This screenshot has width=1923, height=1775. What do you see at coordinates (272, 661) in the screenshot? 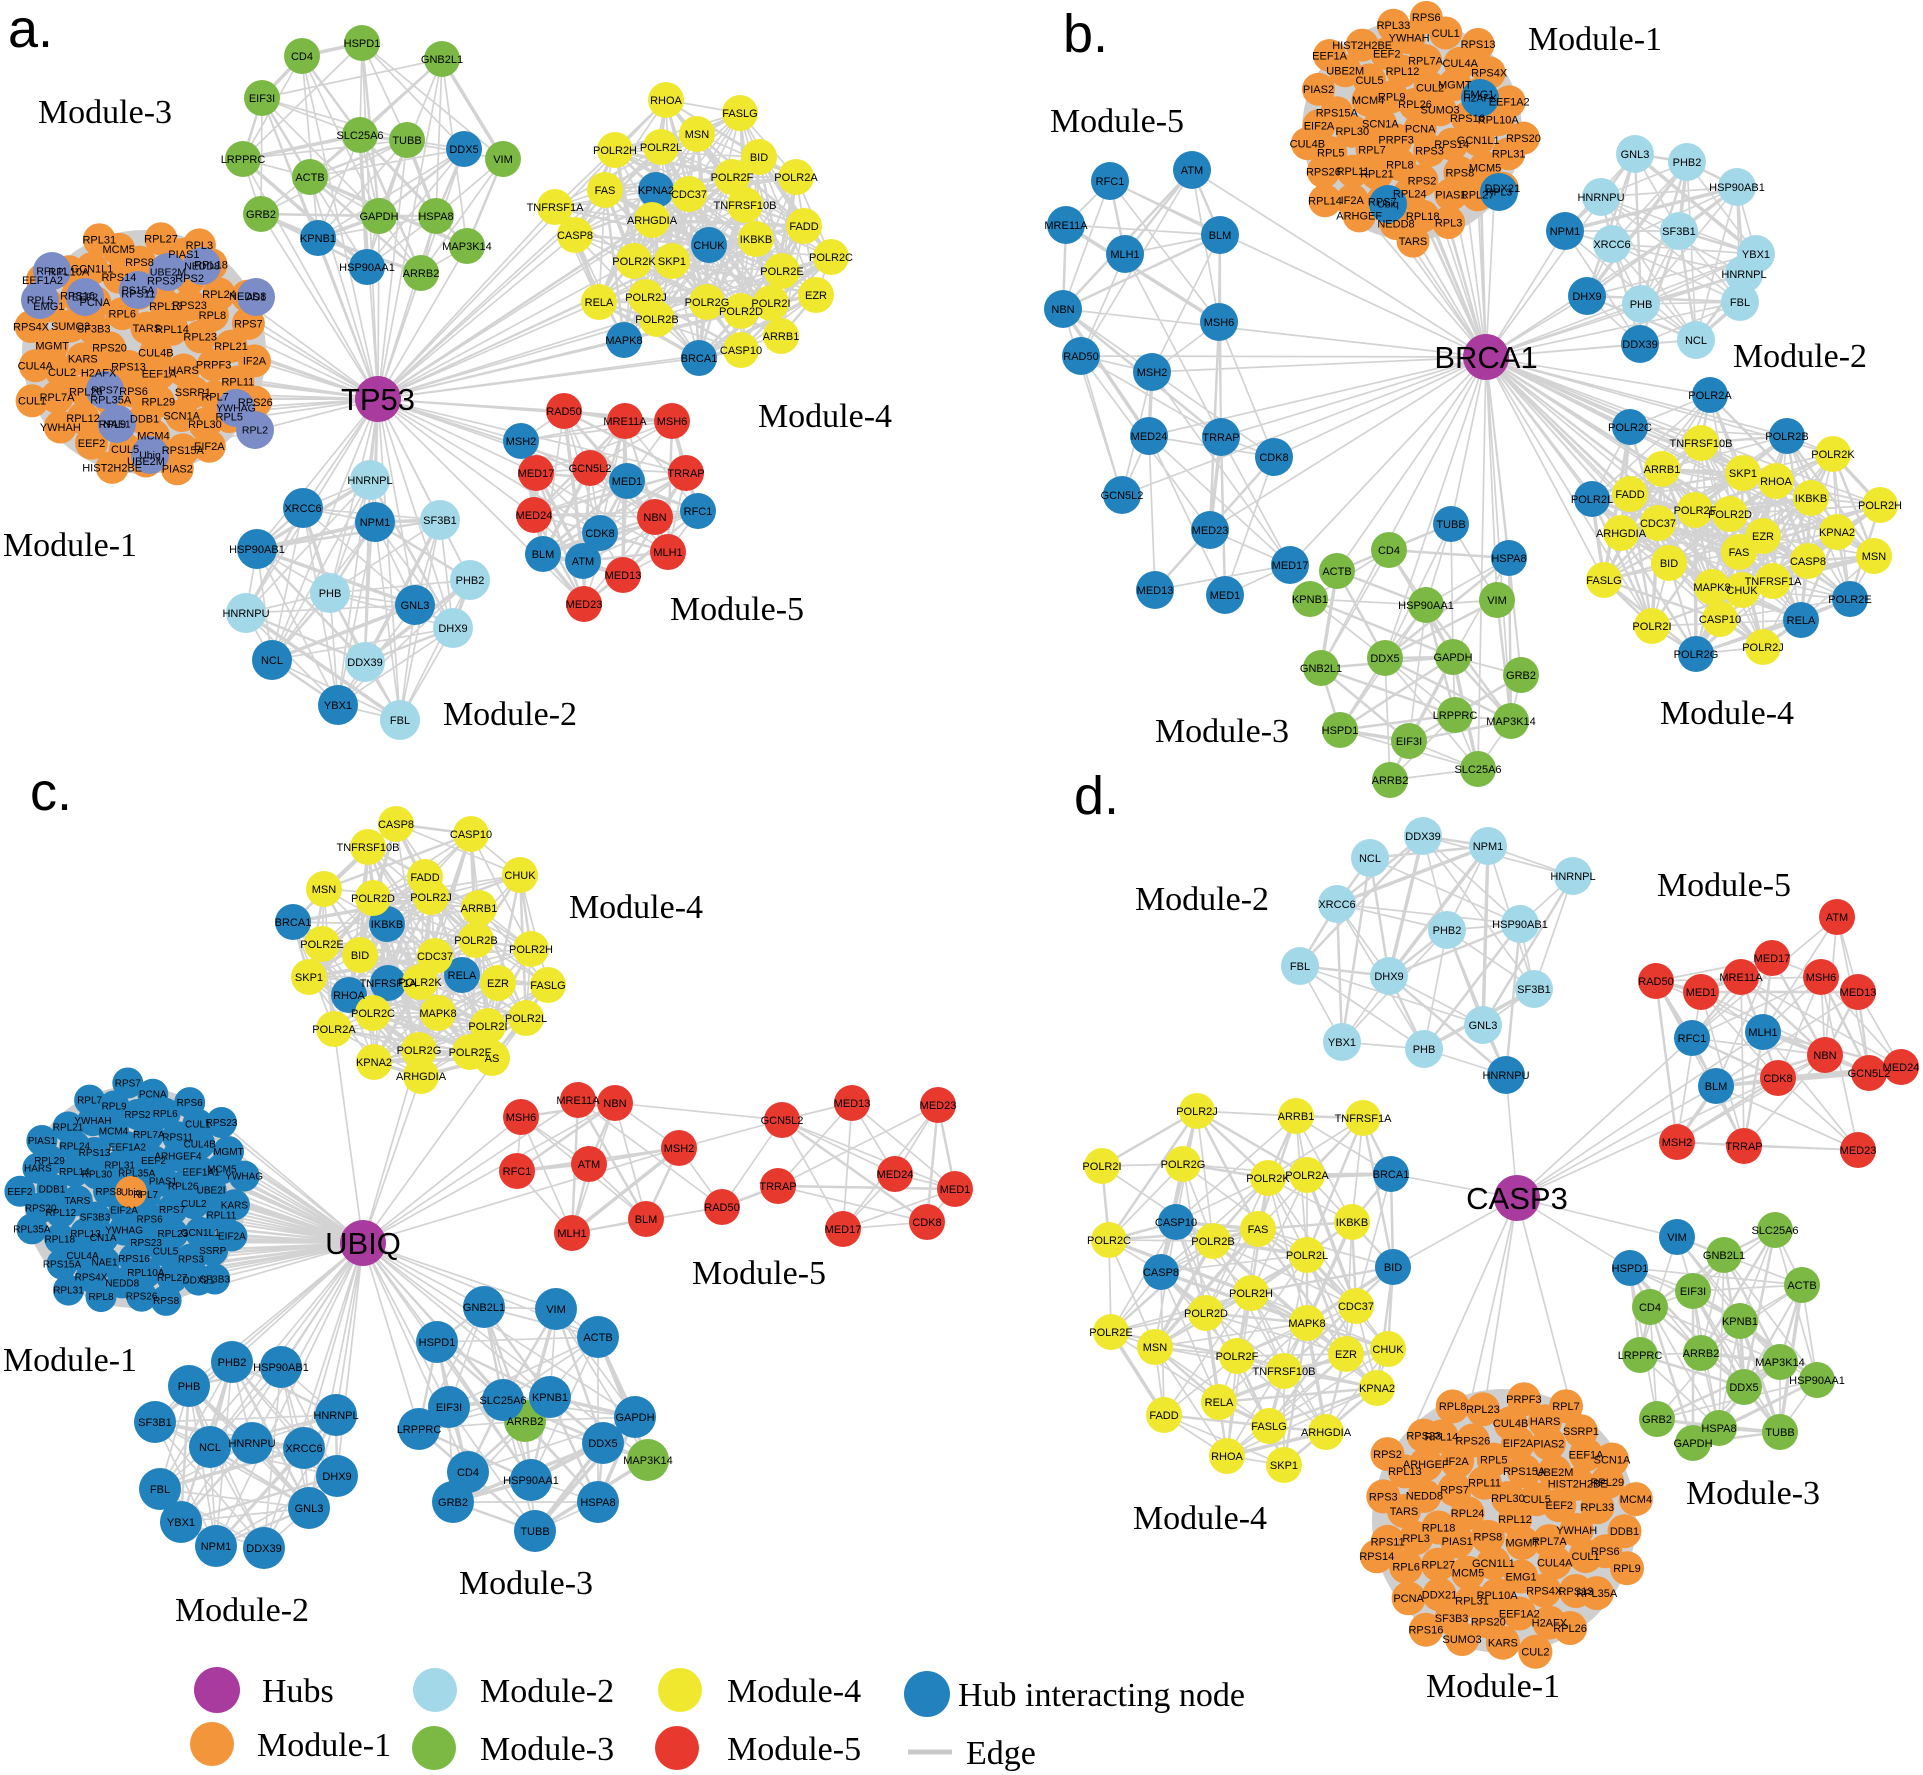
I see `svg-text: NCL` at bounding box center [272, 661].